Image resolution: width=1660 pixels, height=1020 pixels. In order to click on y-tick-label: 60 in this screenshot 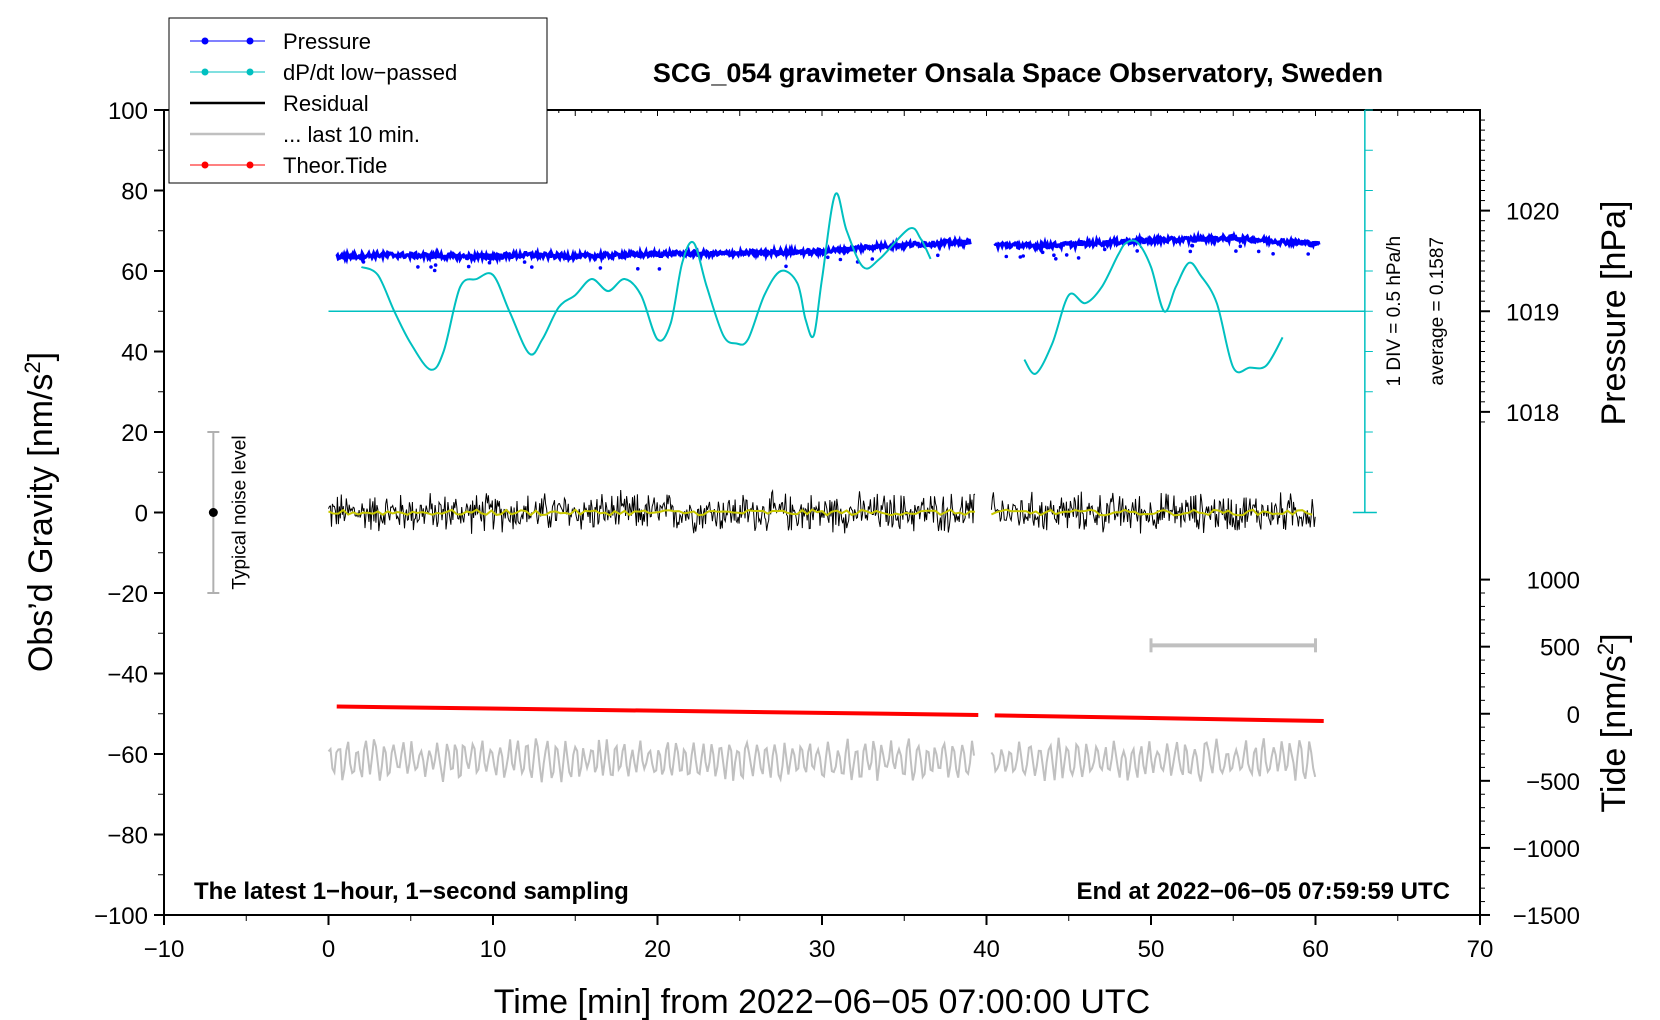, I will do `click(134, 272)`.